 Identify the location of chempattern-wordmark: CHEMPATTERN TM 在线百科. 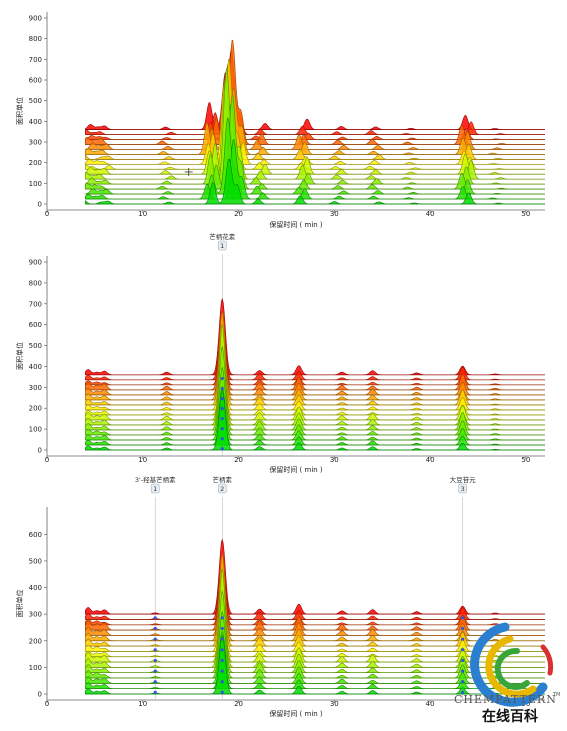
(507, 708).